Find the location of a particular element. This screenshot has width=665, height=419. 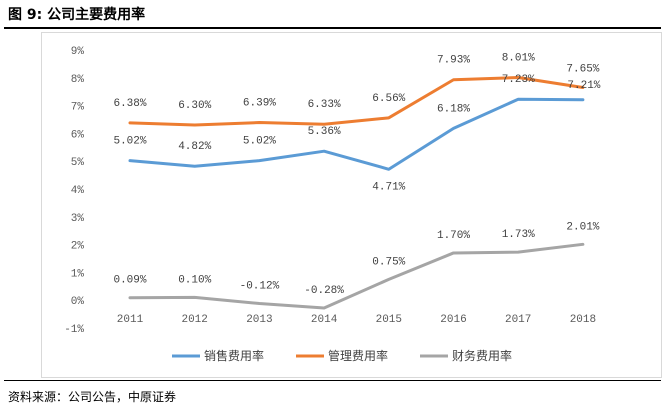

y-tick-label: 9% is located at coordinates (78, 52).